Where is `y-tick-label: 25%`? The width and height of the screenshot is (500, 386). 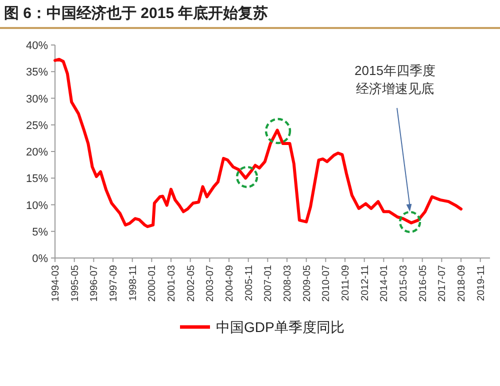 y-tick-label: 25% is located at coordinates (37, 126).